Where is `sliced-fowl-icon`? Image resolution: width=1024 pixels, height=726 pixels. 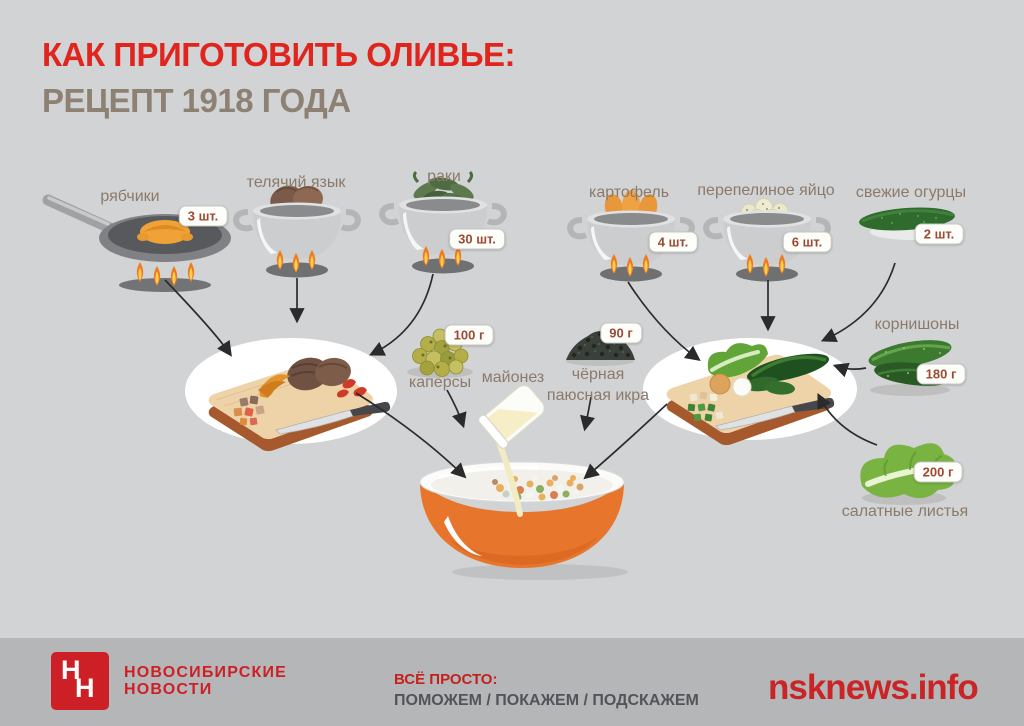
sliced-fowl-icon is located at coordinates (274, 386).